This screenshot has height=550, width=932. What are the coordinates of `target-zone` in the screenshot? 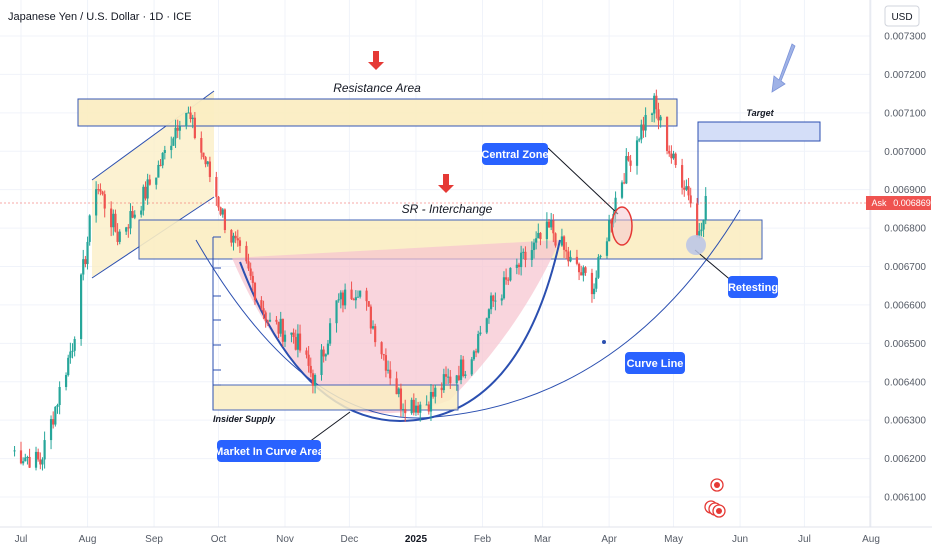 It's located at (759, 131).